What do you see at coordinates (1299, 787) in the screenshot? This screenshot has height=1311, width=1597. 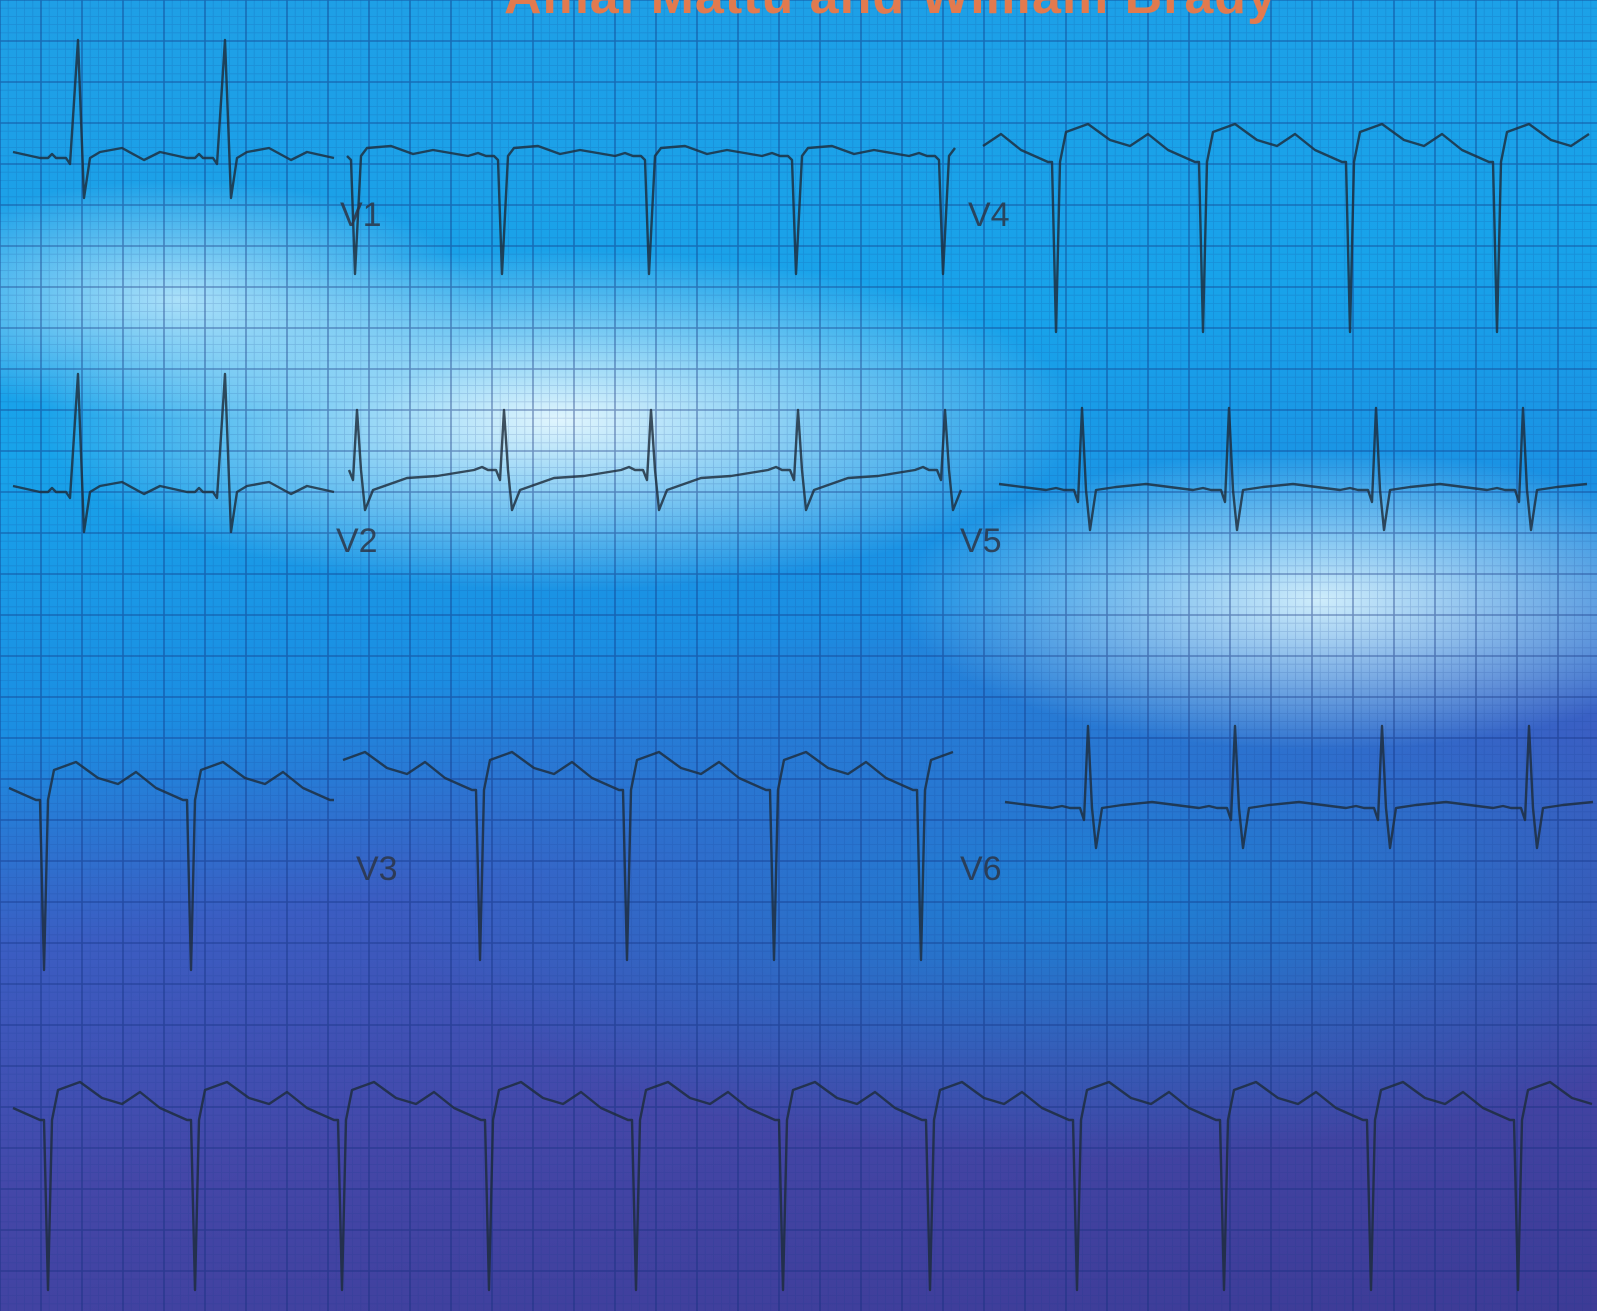 I see `trace-row3-v6` at bounding box center [1299, 787].